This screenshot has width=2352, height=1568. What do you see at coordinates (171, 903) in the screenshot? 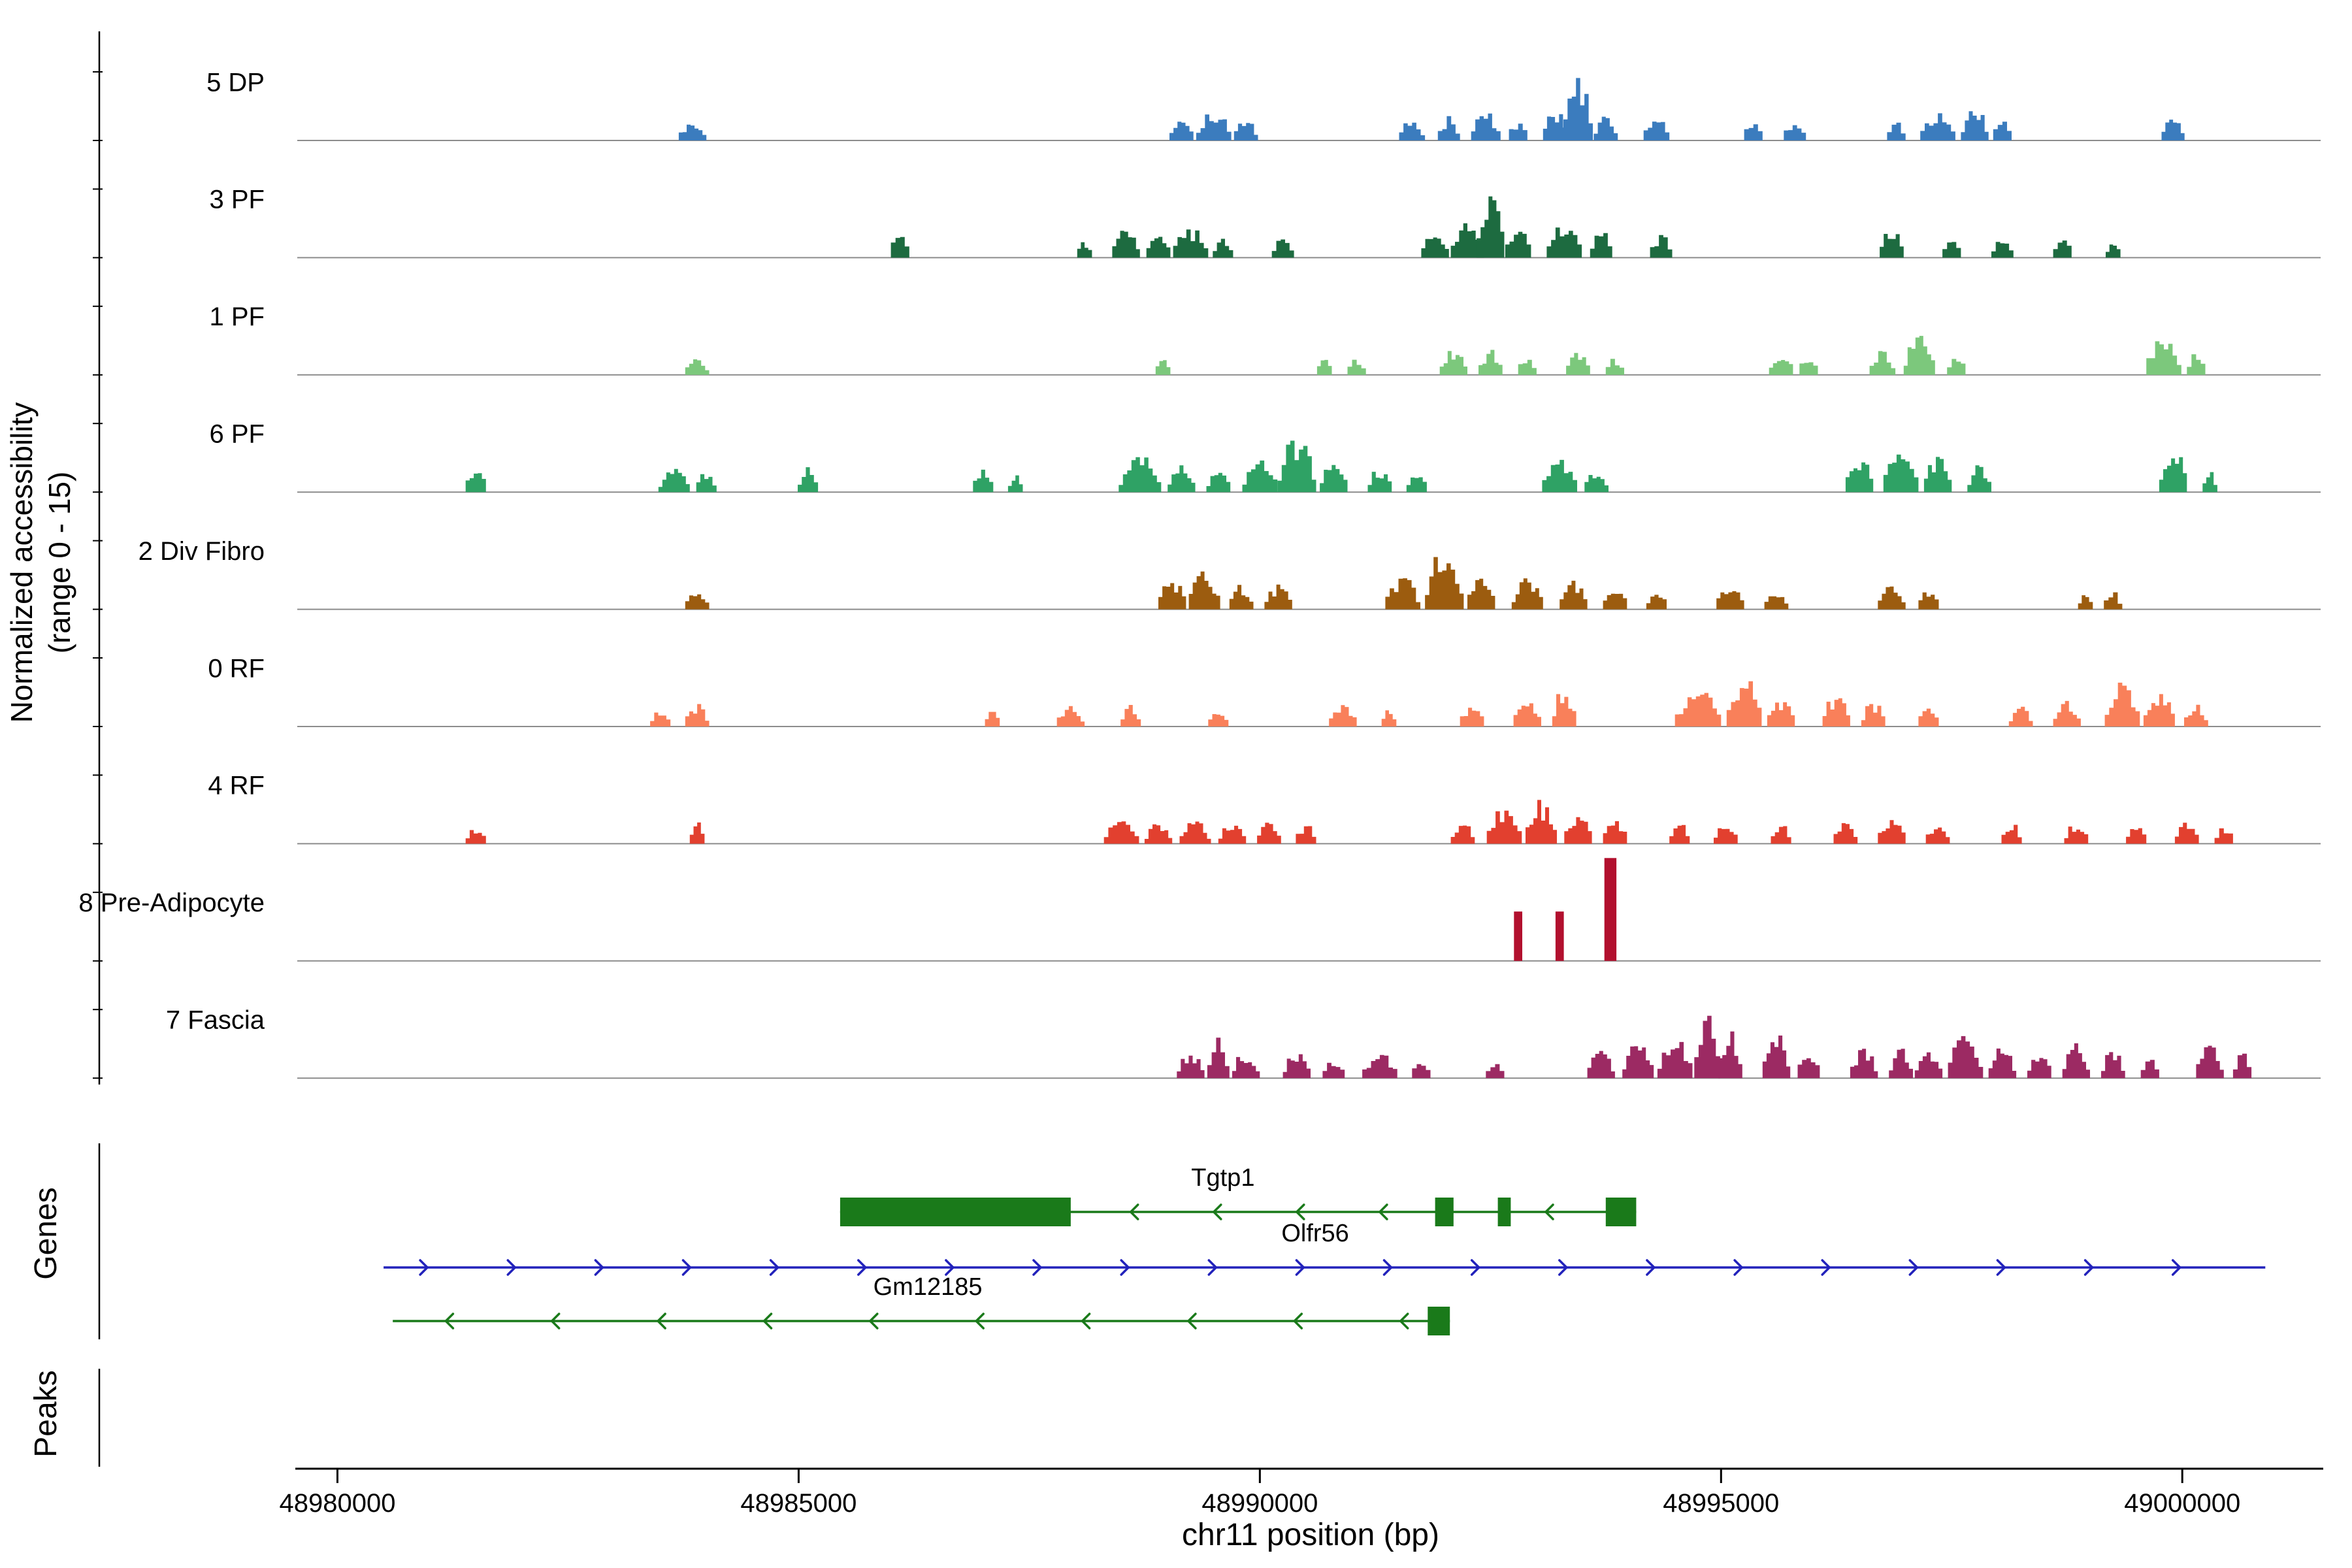
I see `track-label: 8 Pre-Adipocyte` at bounding box center [171, 903].